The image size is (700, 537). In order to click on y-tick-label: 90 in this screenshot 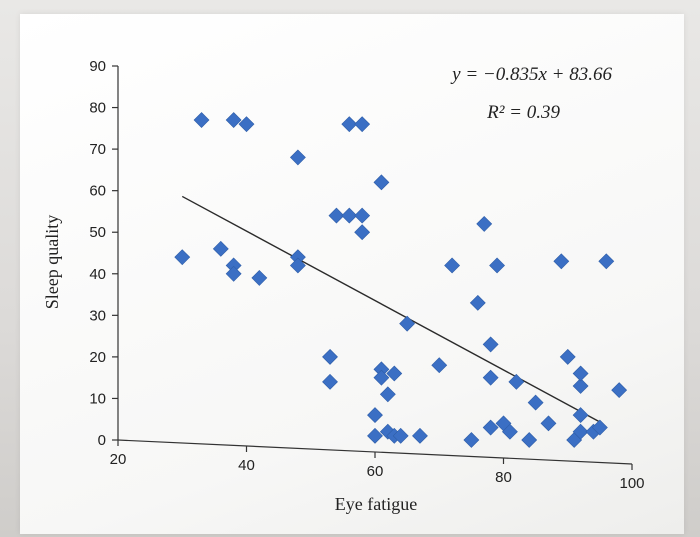, I will do `click(97, 66)`.